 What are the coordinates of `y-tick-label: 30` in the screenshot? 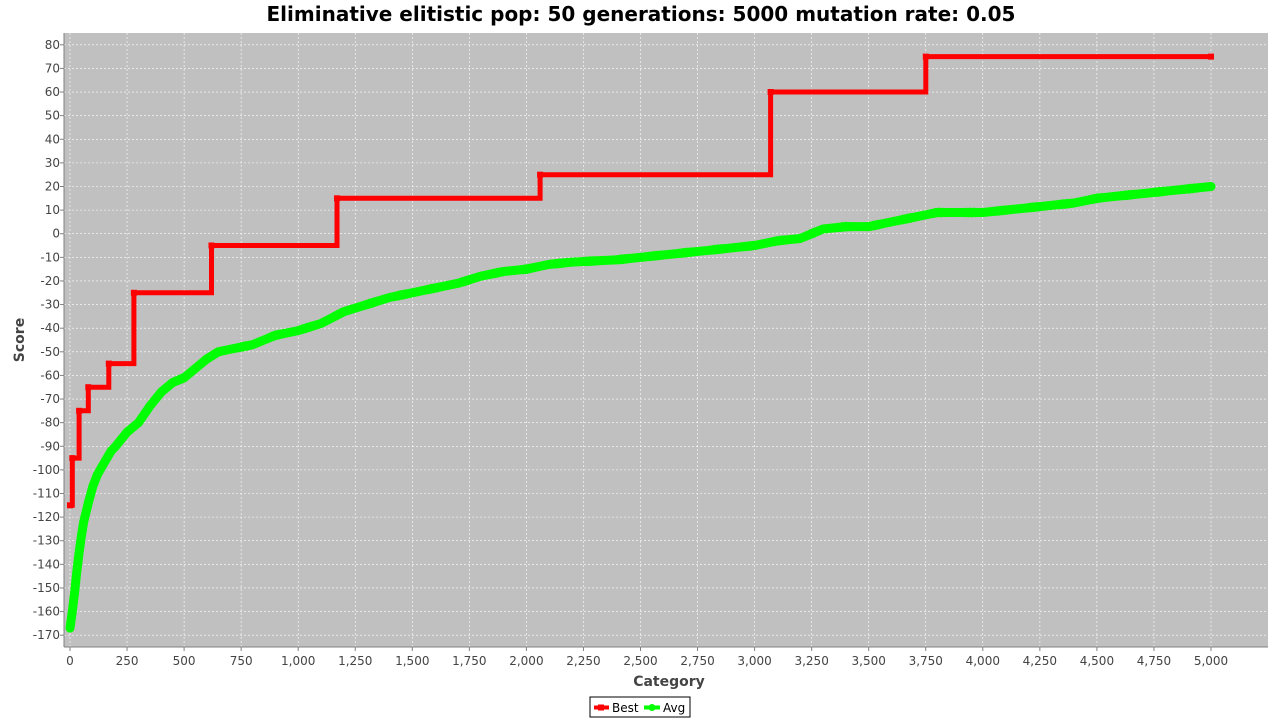 It's located at (52, 163).